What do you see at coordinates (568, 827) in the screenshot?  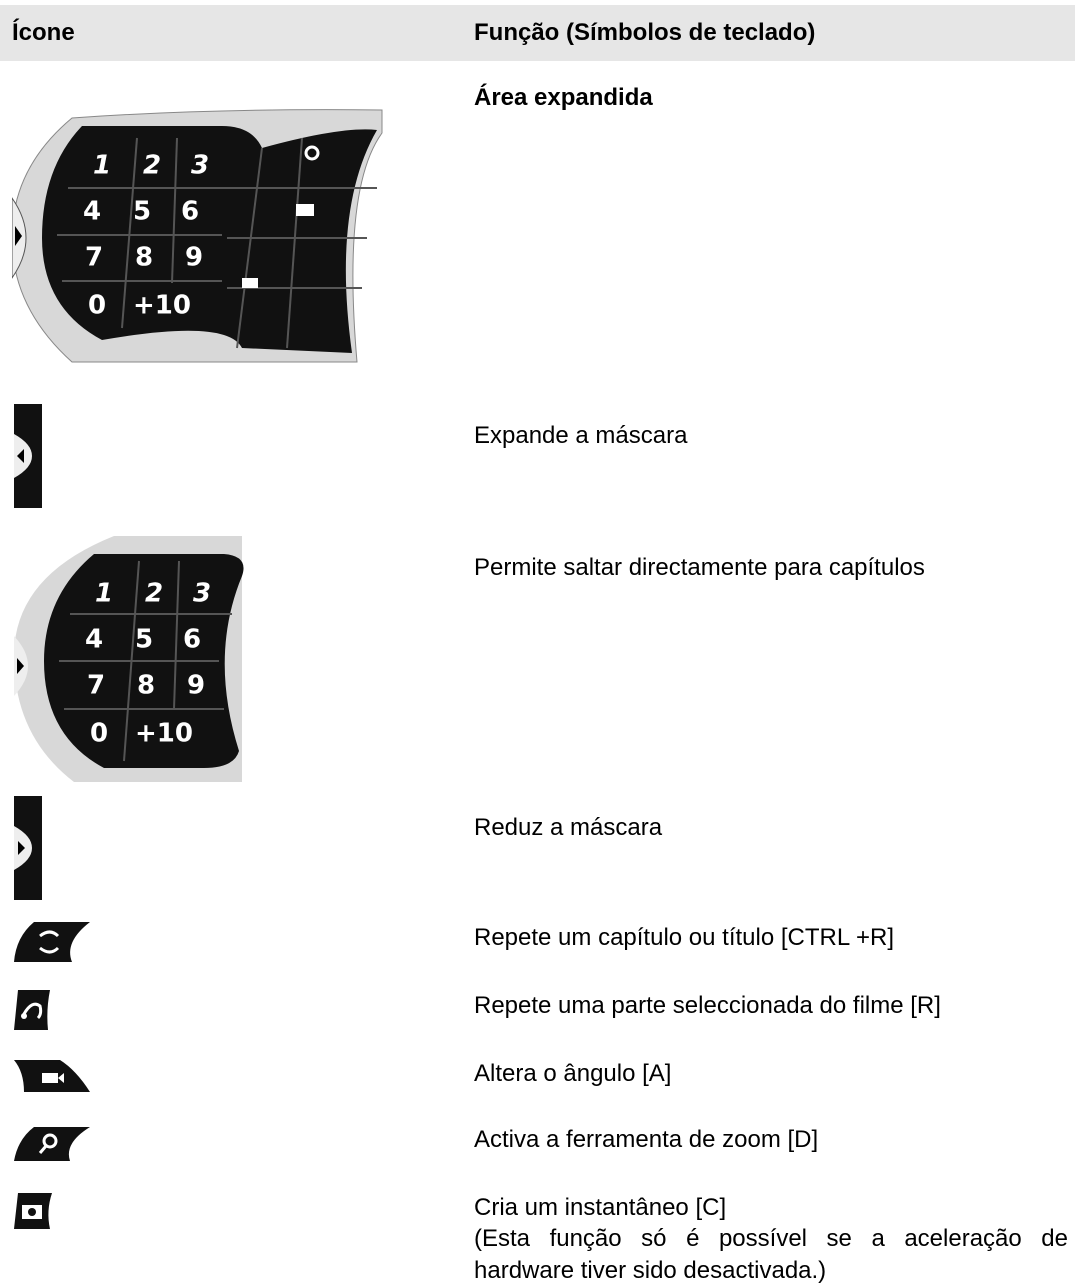 I see `function-text: Reduz a máscara` at bounding box center [568, 827].